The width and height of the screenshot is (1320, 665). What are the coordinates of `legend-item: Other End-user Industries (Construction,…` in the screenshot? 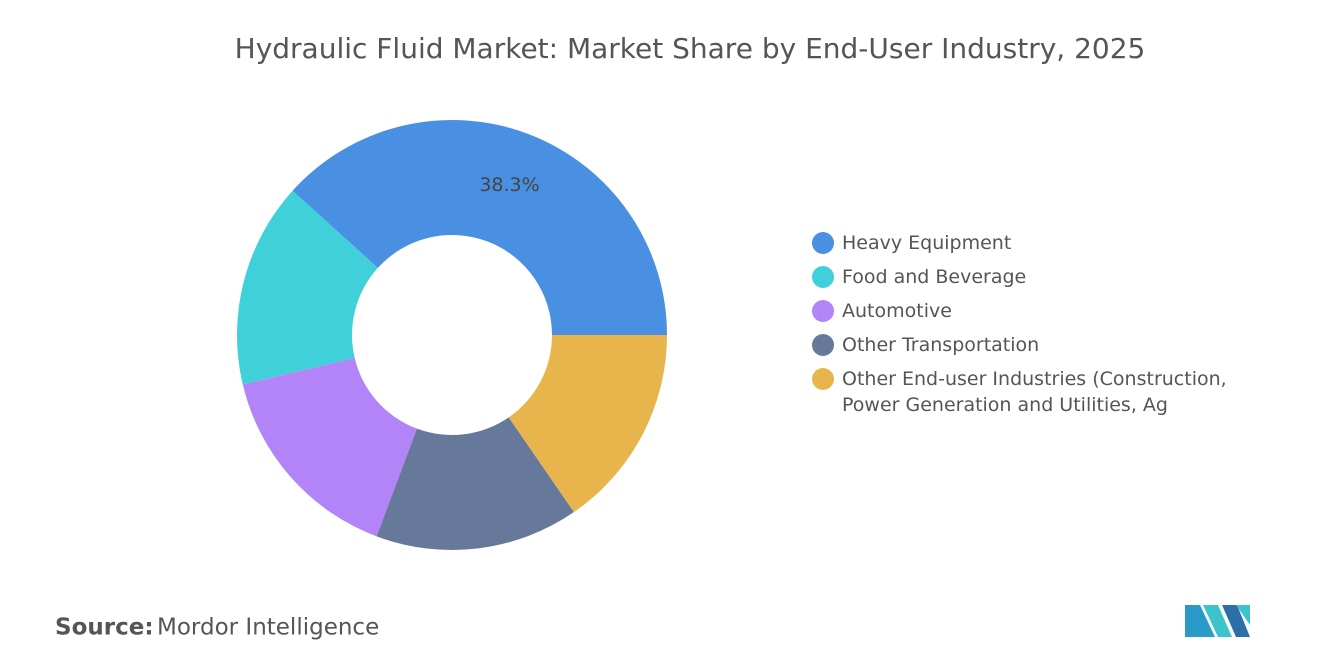 It's located at (1037, 392).